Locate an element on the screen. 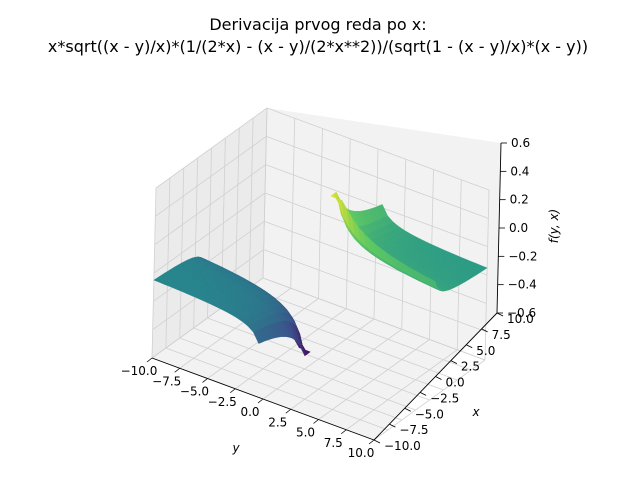 This screenshot has width=640, height=480. x-axis-ticks: −10.0 −7.5 −5.0 −2.50.0 2.5 5.0 7.5 10.0 is located at coordinates (453, 382).